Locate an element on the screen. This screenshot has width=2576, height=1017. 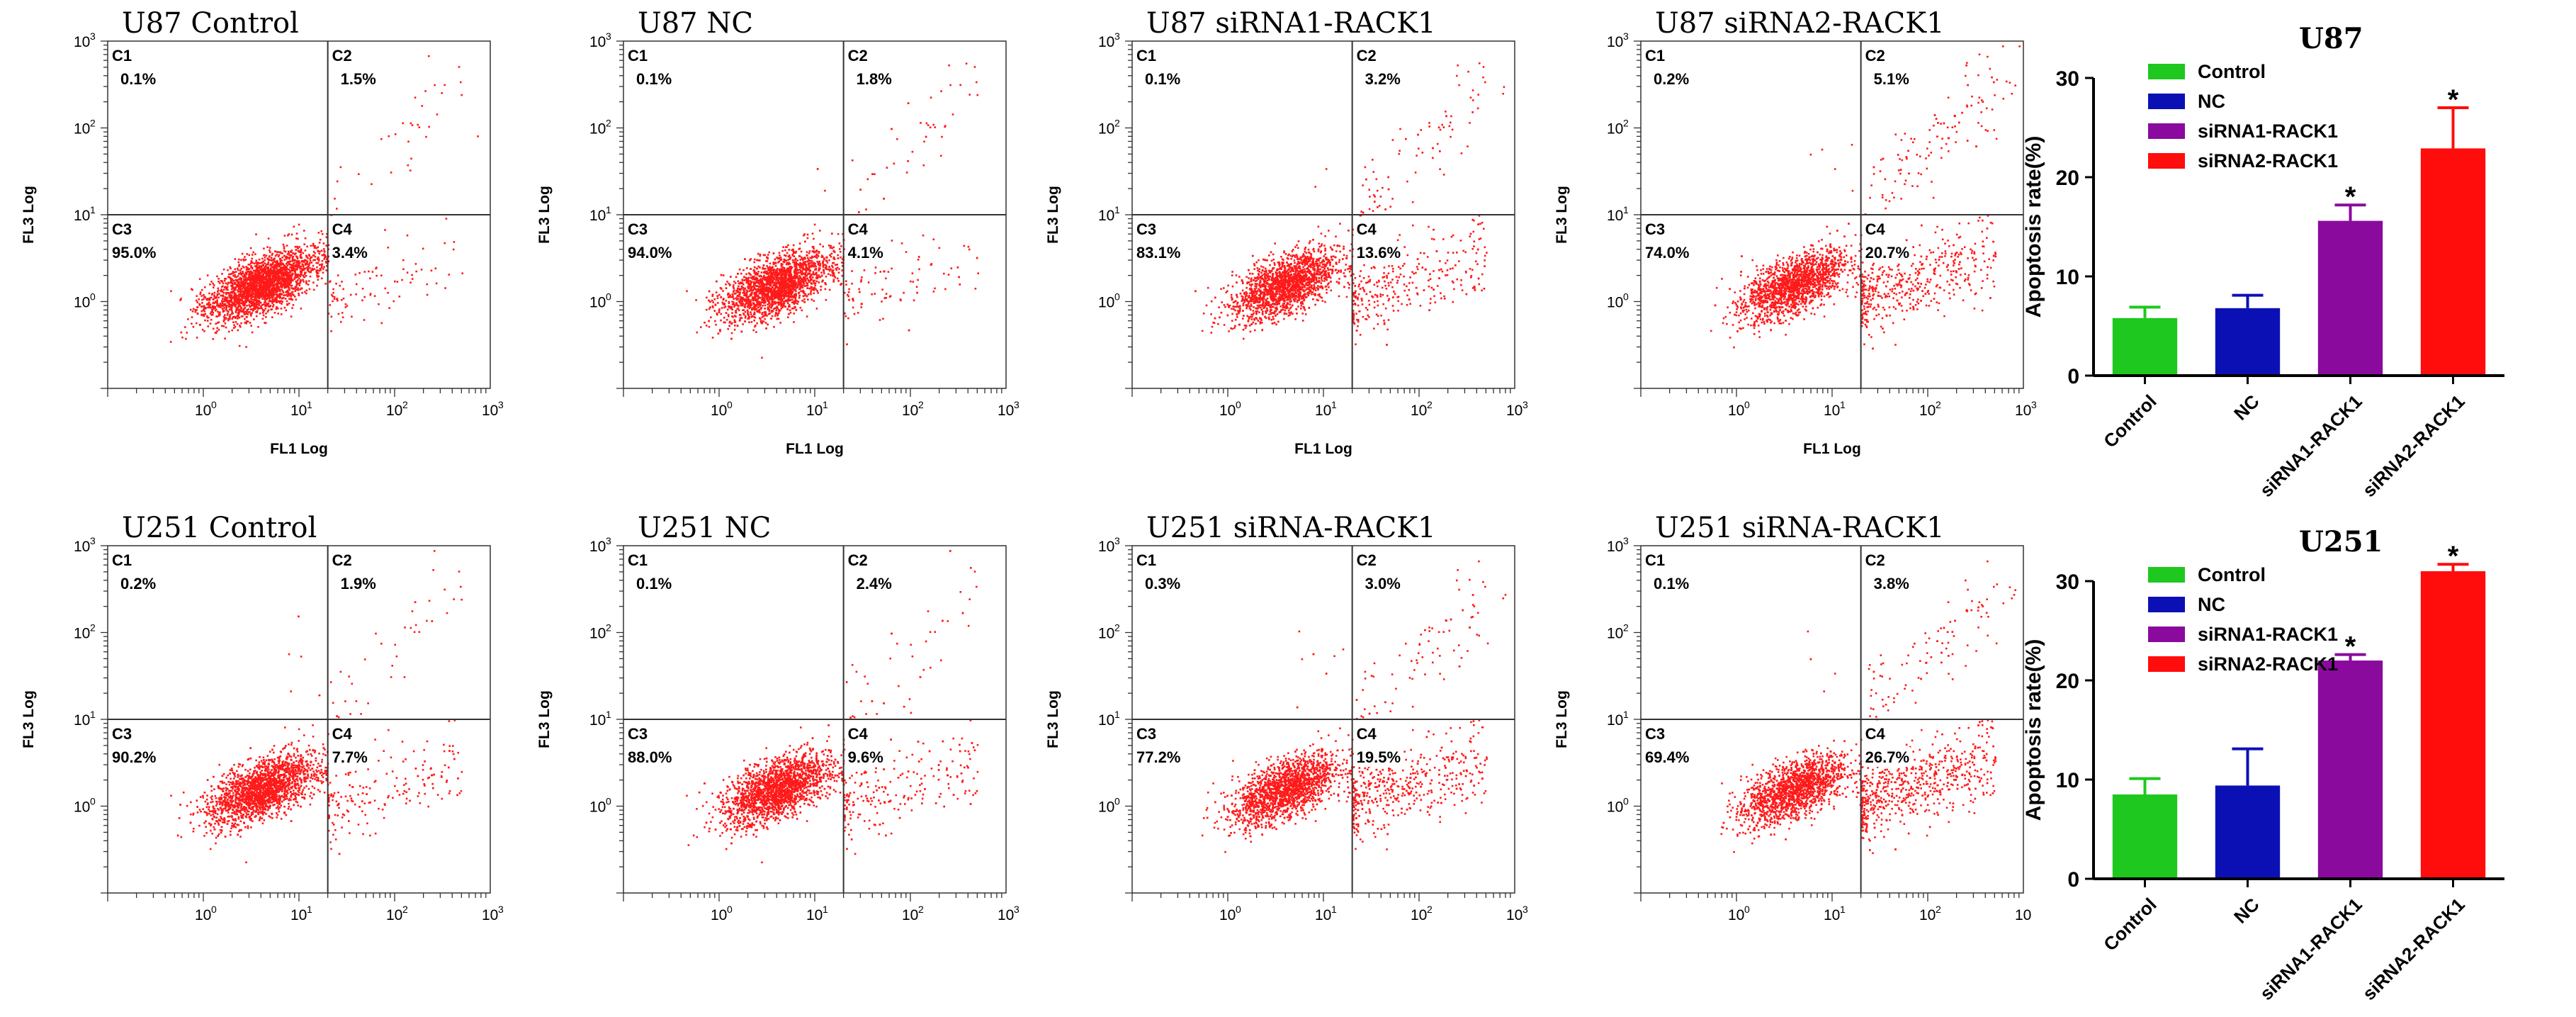
x-tick-exponent: 3 is located at coordinates (501, 404).